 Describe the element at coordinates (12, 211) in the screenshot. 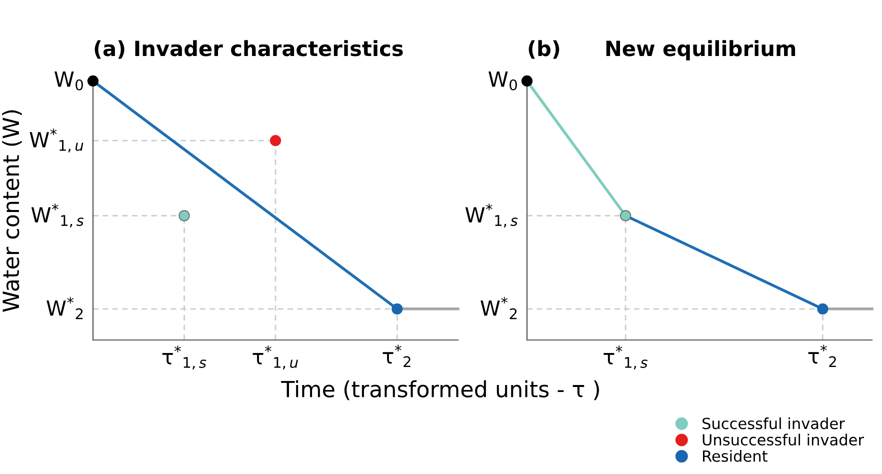

I see `y-axis-title: Water content (W)` at that location.